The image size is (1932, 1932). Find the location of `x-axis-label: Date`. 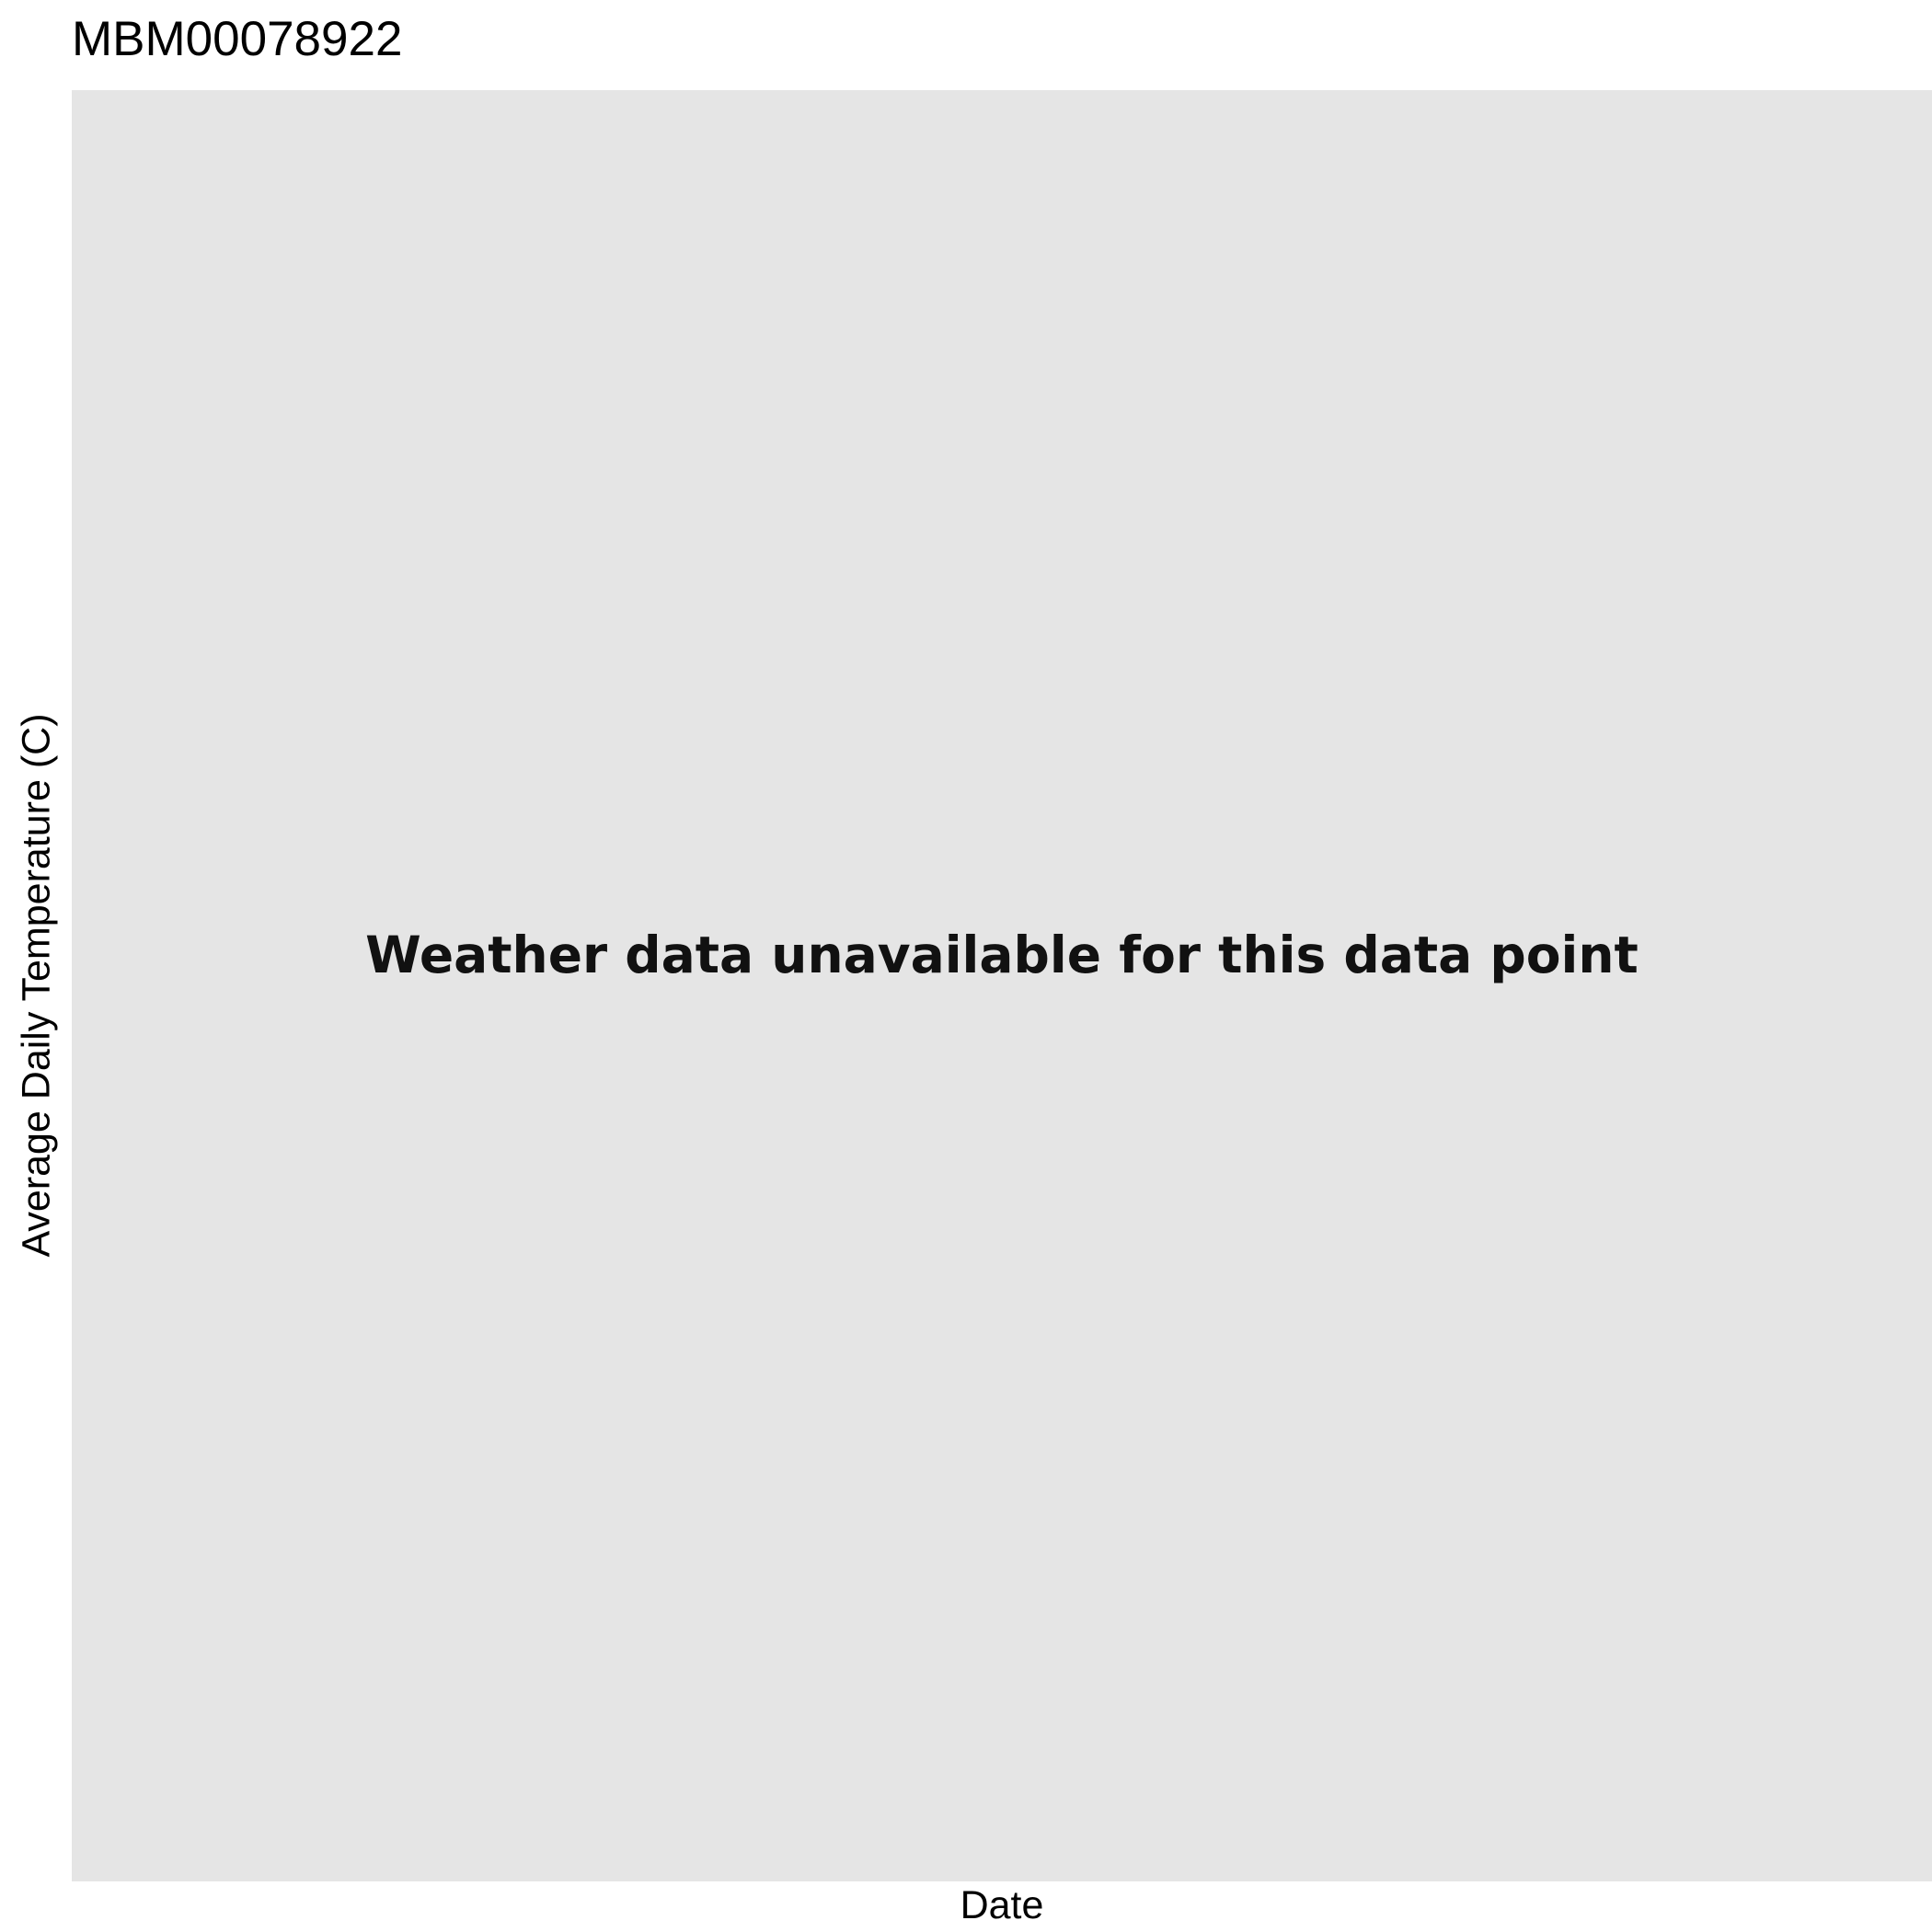

x-axis-label: Date is located at coordinates (1002, 1905).